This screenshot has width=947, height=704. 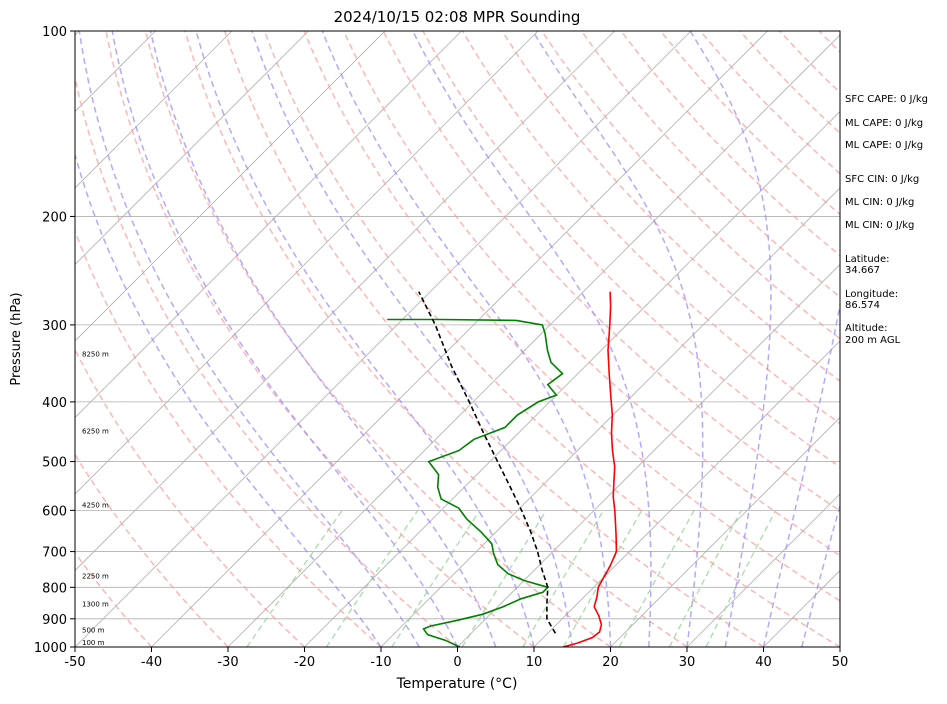 I want to click on y-axis-title: Pressure (hPa), so click(x=16, y=338).